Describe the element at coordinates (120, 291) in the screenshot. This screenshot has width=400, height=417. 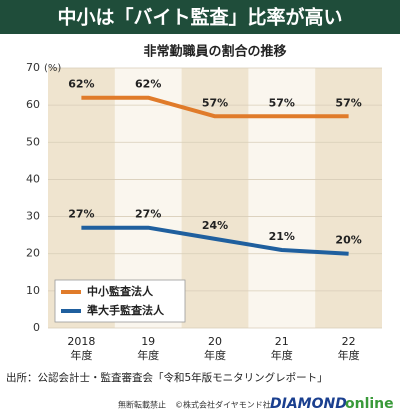
I see `legend-label: 中小監査法人` at that location.